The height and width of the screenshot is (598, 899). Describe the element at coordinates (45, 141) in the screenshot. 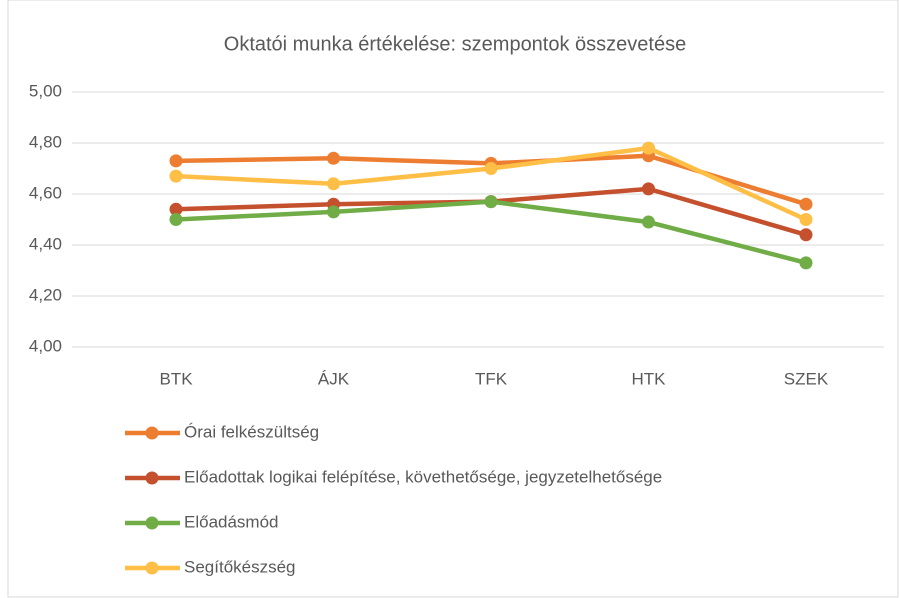

I see `y-tick-label: 4,80` at that location.